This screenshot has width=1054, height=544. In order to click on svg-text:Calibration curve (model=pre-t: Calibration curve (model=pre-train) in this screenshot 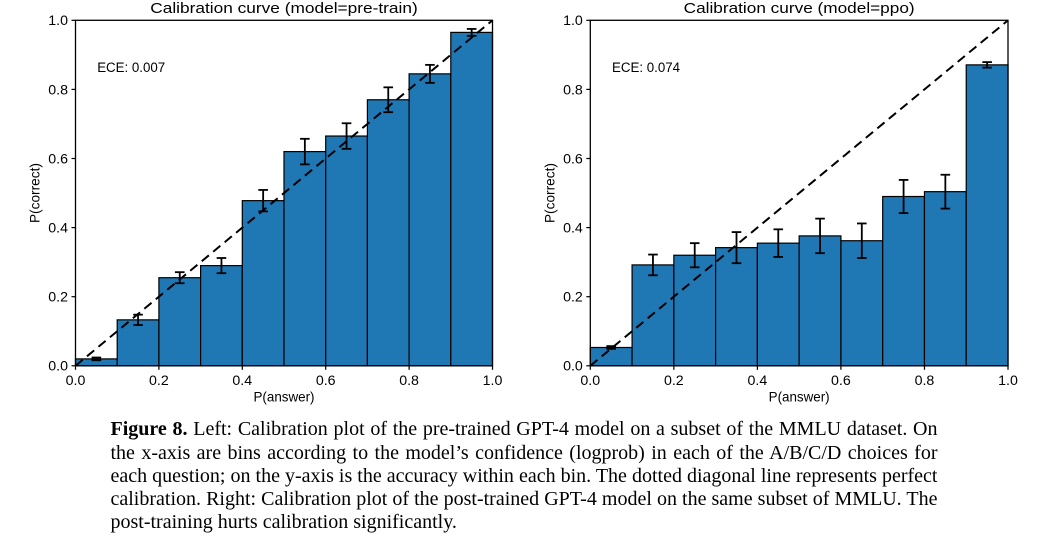, I will do `click(284, 8)`.